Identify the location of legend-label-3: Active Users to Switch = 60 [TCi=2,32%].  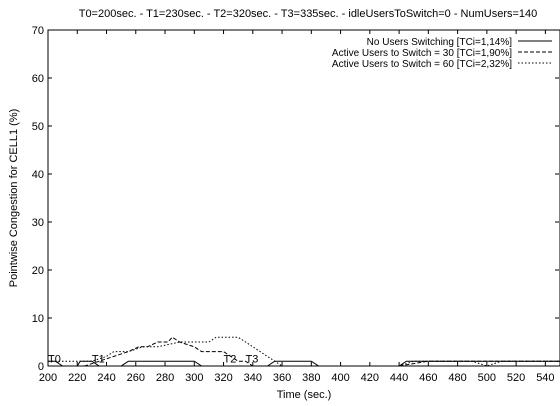
(422, 64).